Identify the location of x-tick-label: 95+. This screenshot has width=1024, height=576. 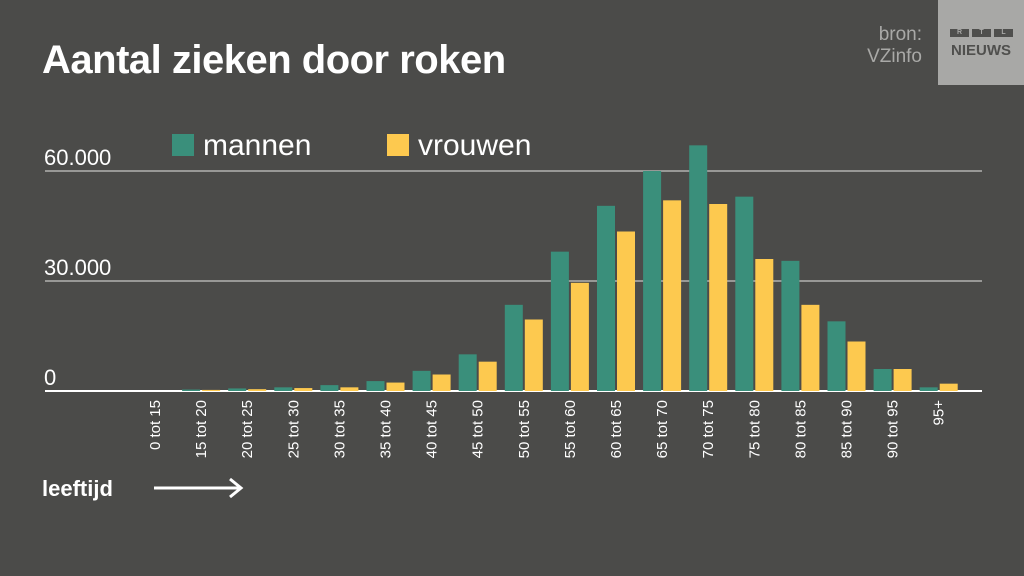
(939, 413).